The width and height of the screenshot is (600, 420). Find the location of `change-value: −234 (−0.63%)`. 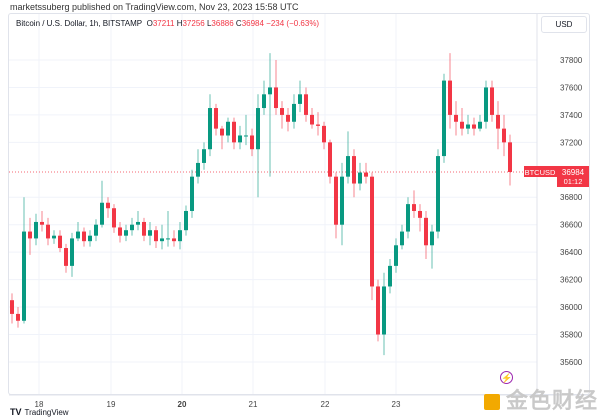

change-value: −234 (−0.63%) is located at coordinates (293, 23).